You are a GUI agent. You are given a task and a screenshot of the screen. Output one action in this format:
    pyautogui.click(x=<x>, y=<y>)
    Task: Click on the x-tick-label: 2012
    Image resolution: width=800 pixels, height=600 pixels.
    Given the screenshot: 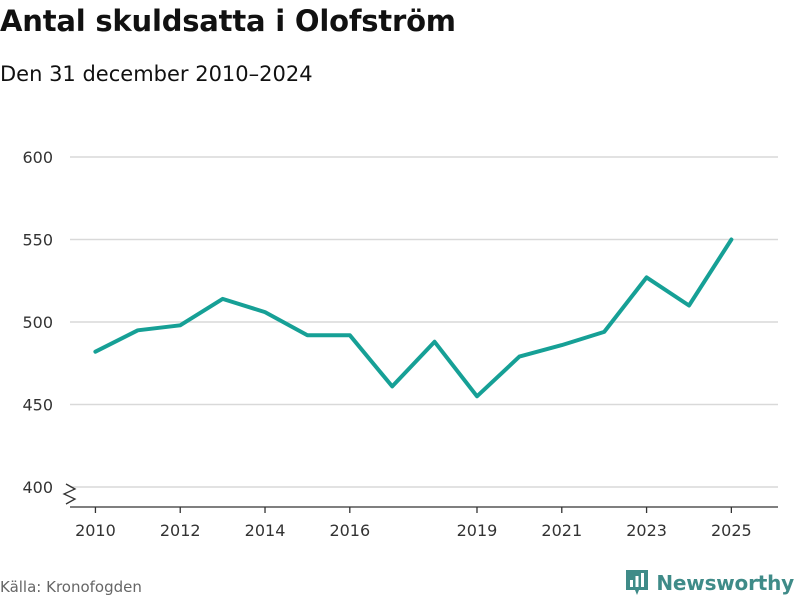 What is the action you would take?
    pyautogui.click(x=180, y=530)
    